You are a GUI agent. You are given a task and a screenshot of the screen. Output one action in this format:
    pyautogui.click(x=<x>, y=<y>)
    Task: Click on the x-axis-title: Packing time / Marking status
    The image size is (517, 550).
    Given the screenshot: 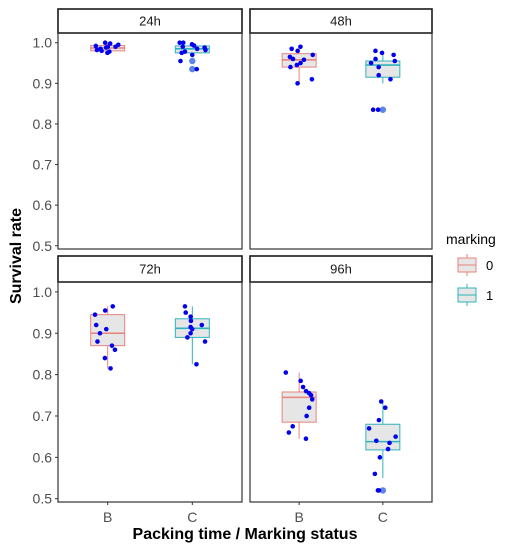 What is the action you would take?
    pyautogui.click(x=245, y=534)
    